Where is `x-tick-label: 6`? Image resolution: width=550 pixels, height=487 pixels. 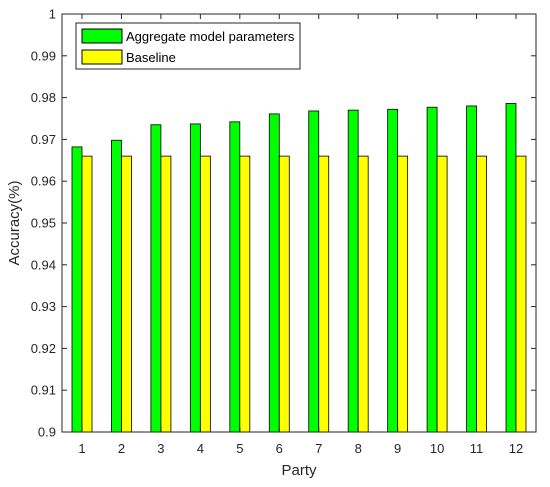 x-tick-label: 6 is located at coordinates (279, 448).